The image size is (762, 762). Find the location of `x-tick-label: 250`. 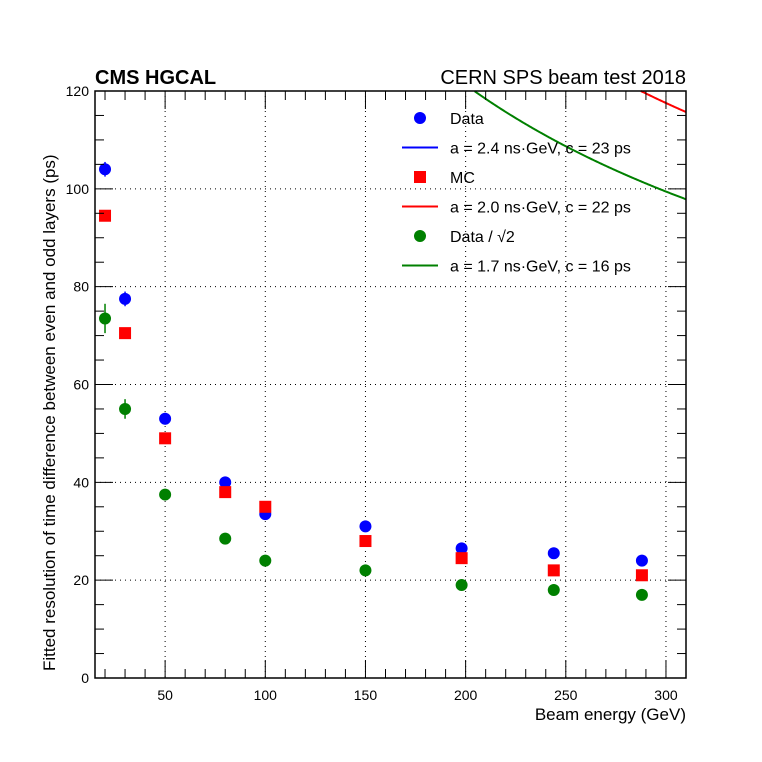

x-tick-label: 250 is located at coordinates (566, 695).